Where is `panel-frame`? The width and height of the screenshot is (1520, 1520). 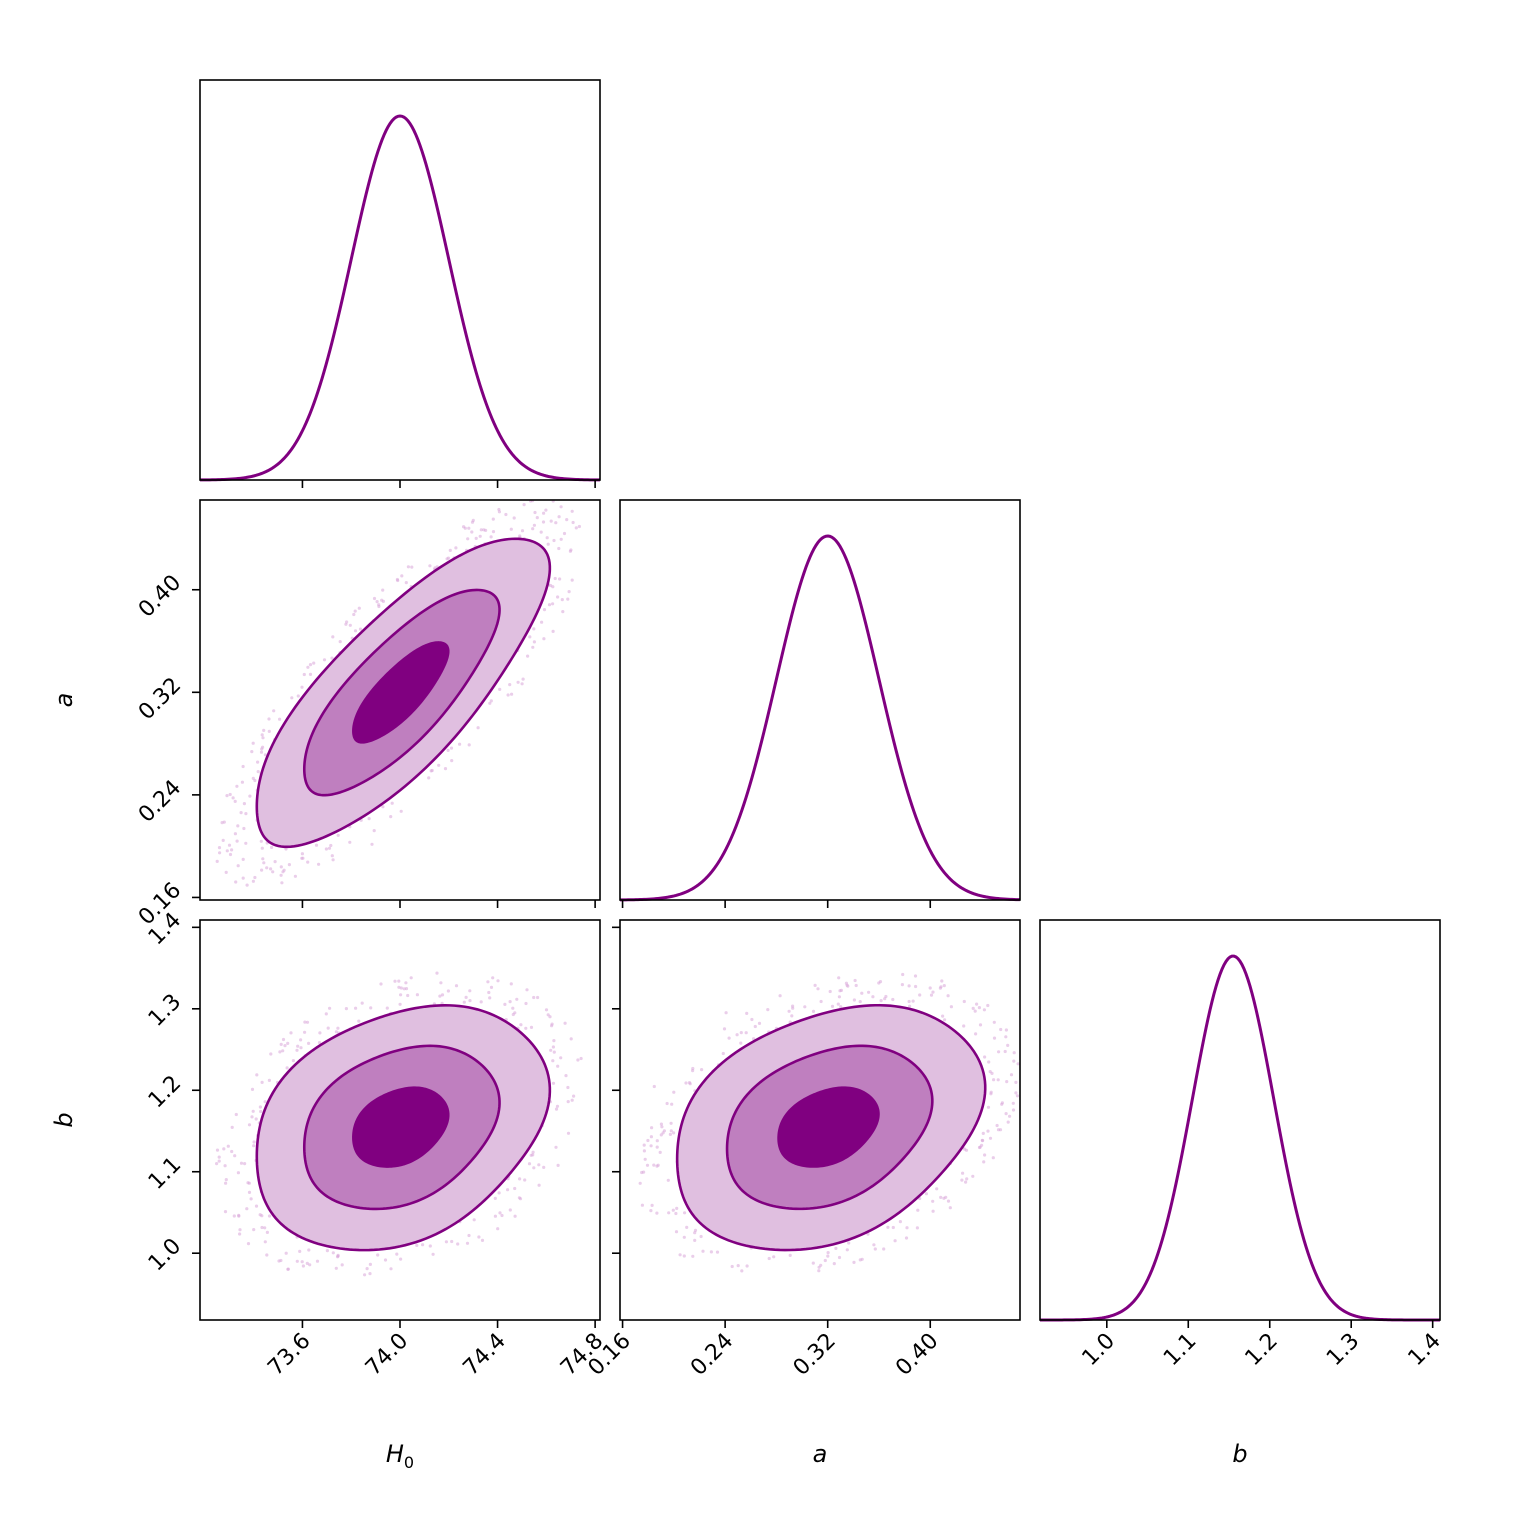 panel-frame is located at coordinates (820, 700).